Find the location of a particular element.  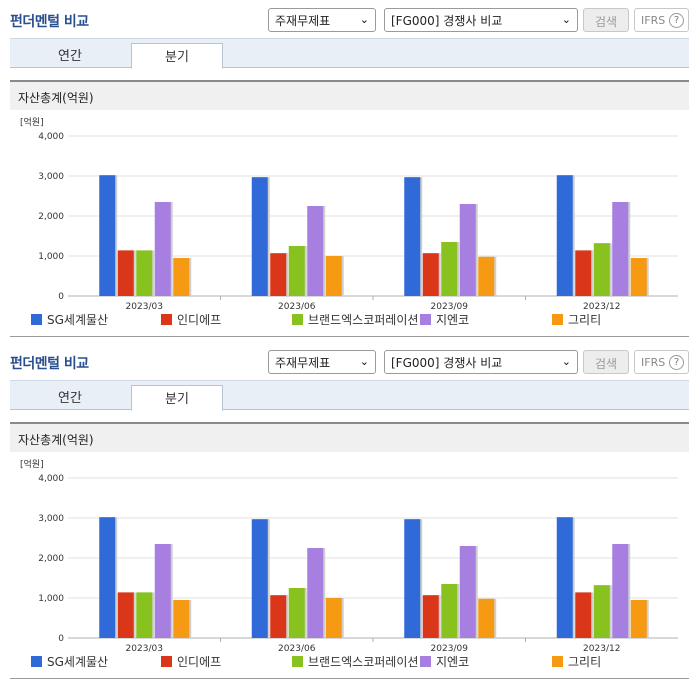

statement-type-value: 주재무제표 is located at coordinates (303, 21).